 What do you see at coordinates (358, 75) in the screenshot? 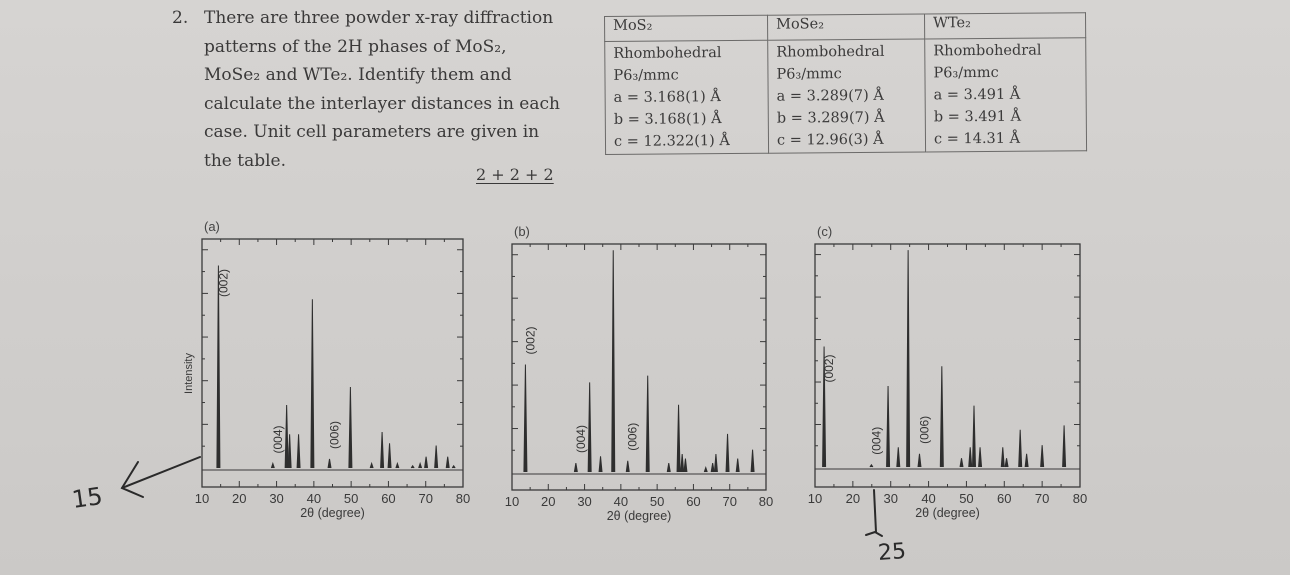
I see `question-line: MoSe₂ and WTe₂. Identify them and` at bounding box center [358, 75].